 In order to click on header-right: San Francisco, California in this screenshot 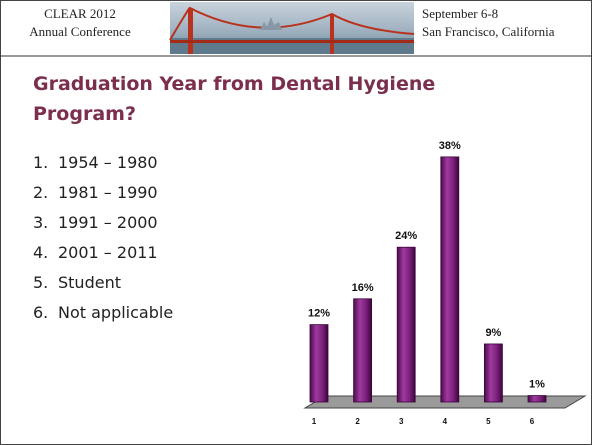, I will do `click(488, 31)`.